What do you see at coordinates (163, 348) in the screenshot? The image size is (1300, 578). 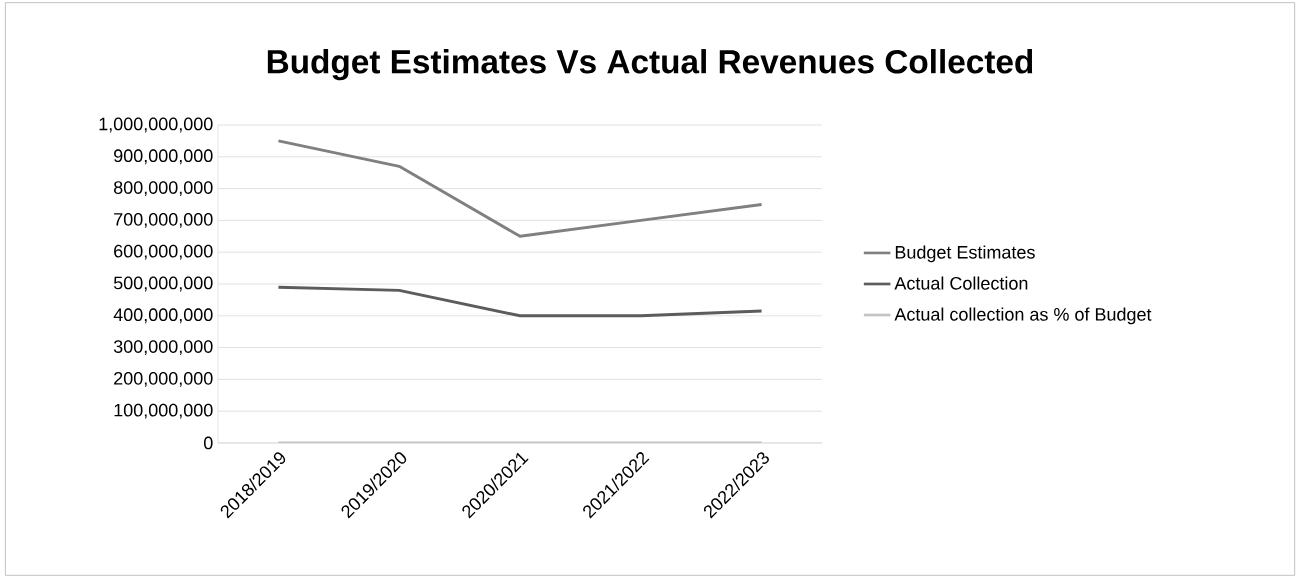 I see `y-tick-label: 300,000,000` at bounding box center [163, 348].